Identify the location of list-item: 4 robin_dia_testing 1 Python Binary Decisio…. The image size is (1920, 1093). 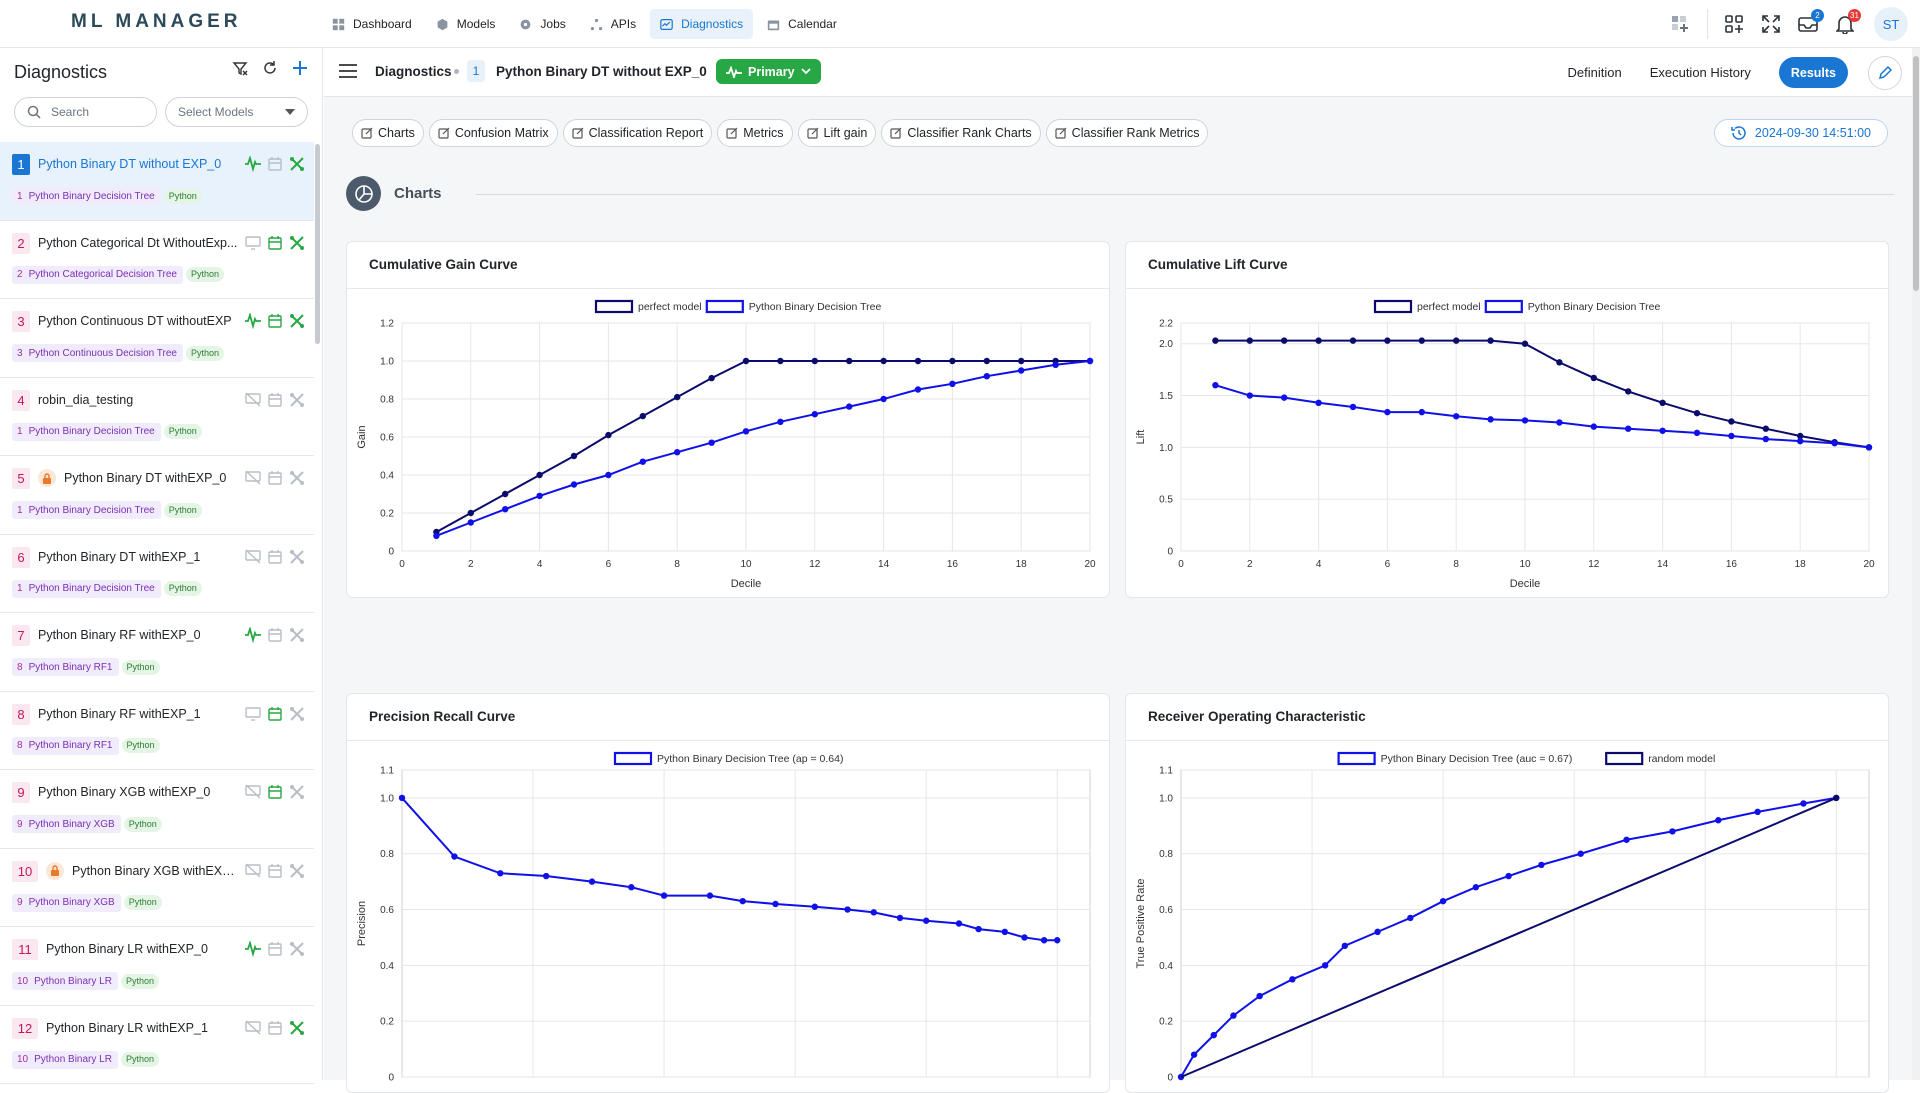
(157, 417).